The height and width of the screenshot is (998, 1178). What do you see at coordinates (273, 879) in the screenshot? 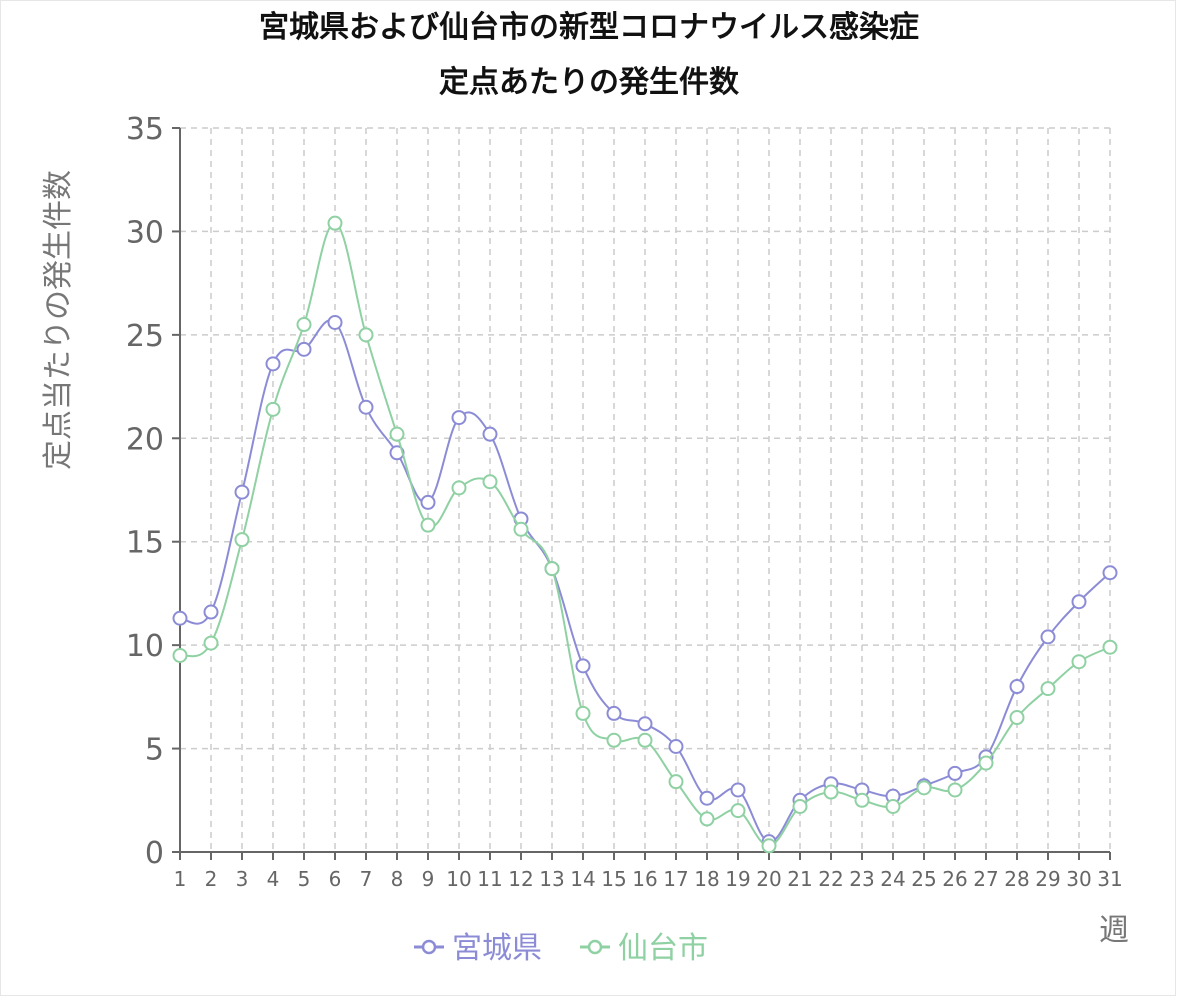
I see `x-tick-label: 4` at bounding box center [273, 879].